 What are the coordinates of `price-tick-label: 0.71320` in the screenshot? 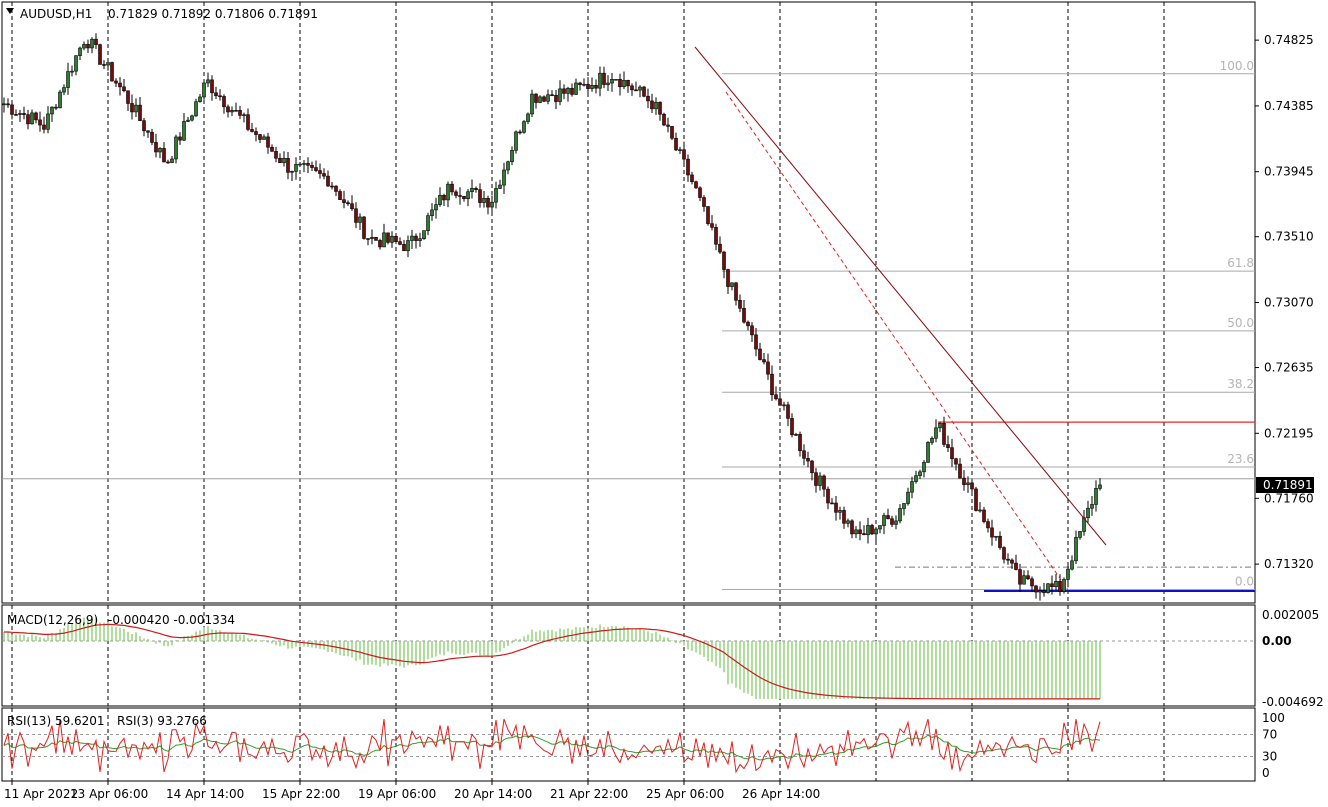 It's located at (1289, 564).